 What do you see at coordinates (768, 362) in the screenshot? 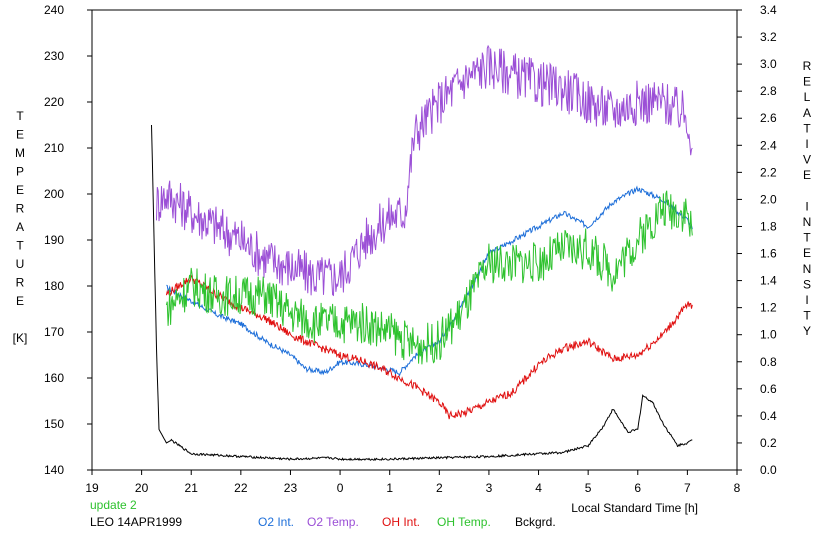
I see `y-right-tick-label: 0.8` at bounding box center [768, 362].